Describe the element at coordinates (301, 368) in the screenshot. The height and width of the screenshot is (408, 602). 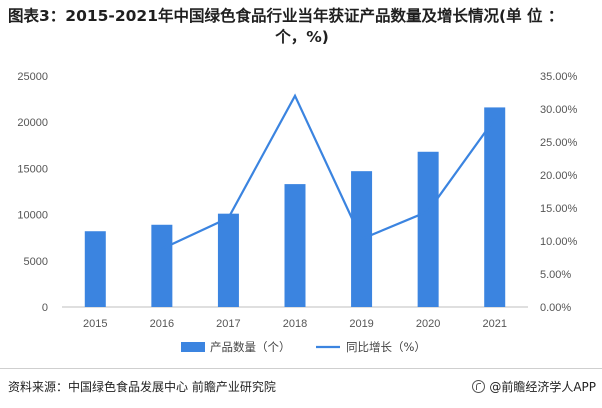
I see `footer-divider` at that location.